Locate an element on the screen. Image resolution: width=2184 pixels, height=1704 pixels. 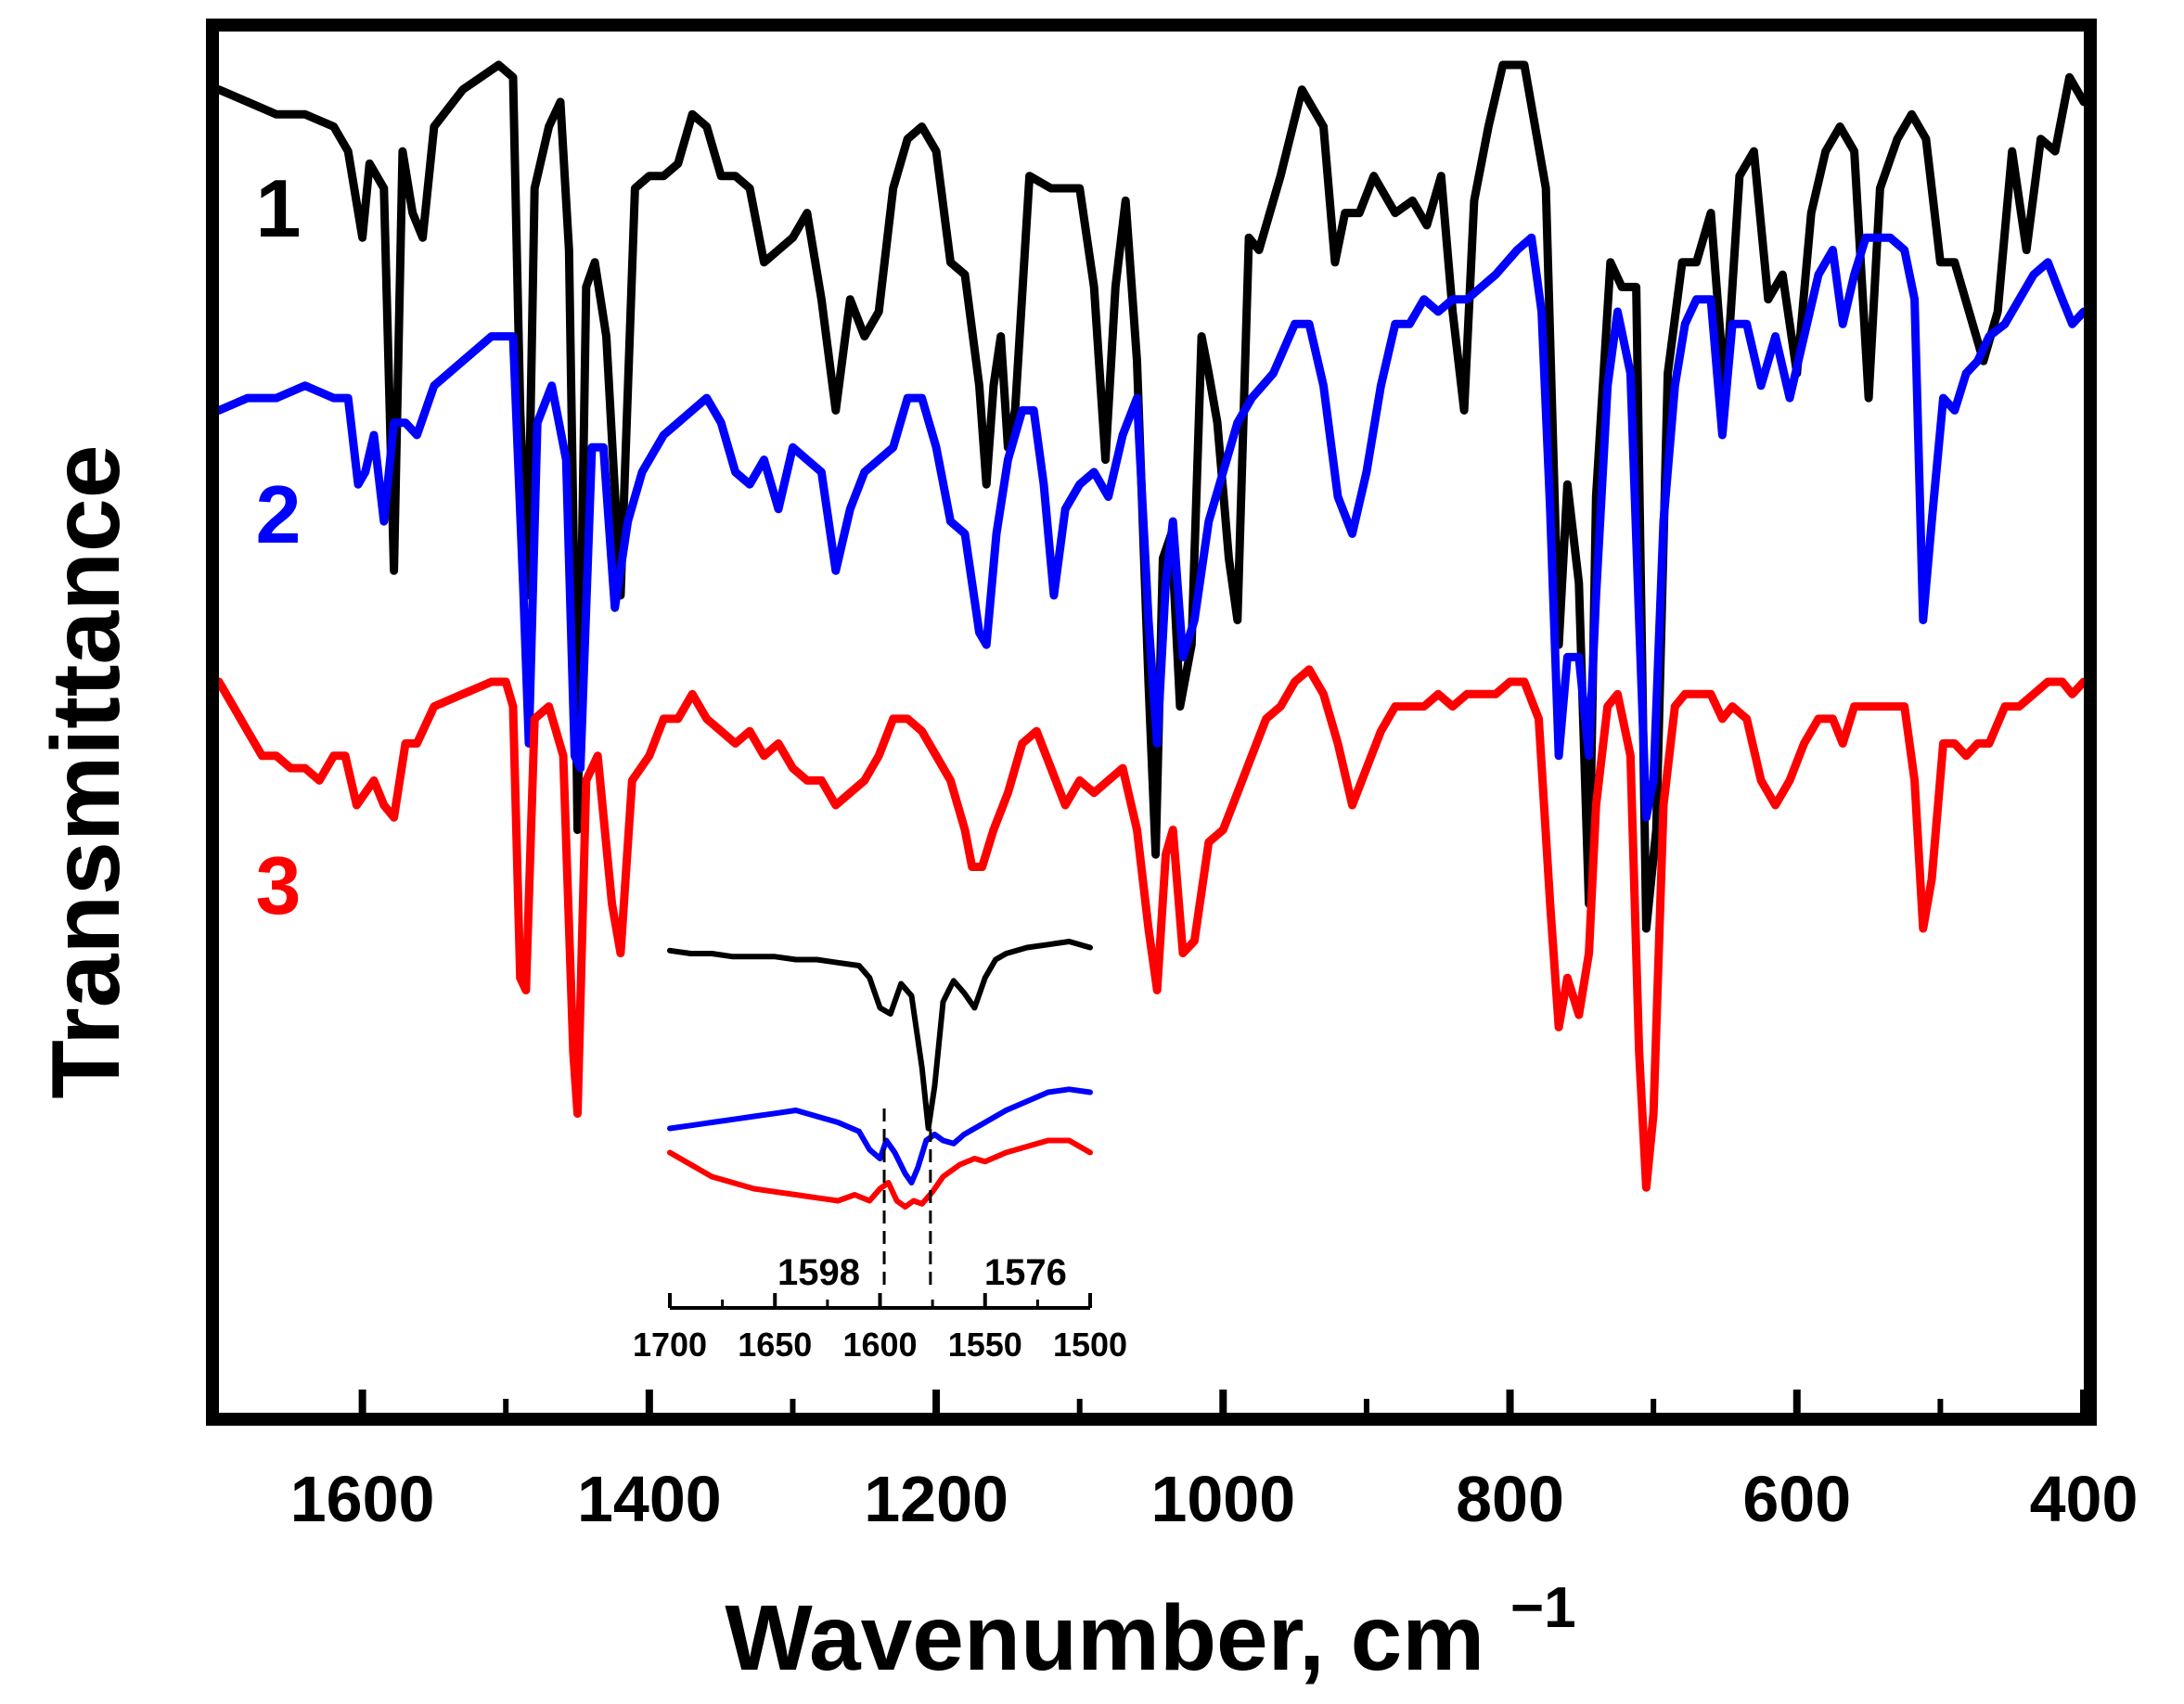
inset-peak-label: 1576 is located at coordinates (1025, 1272).